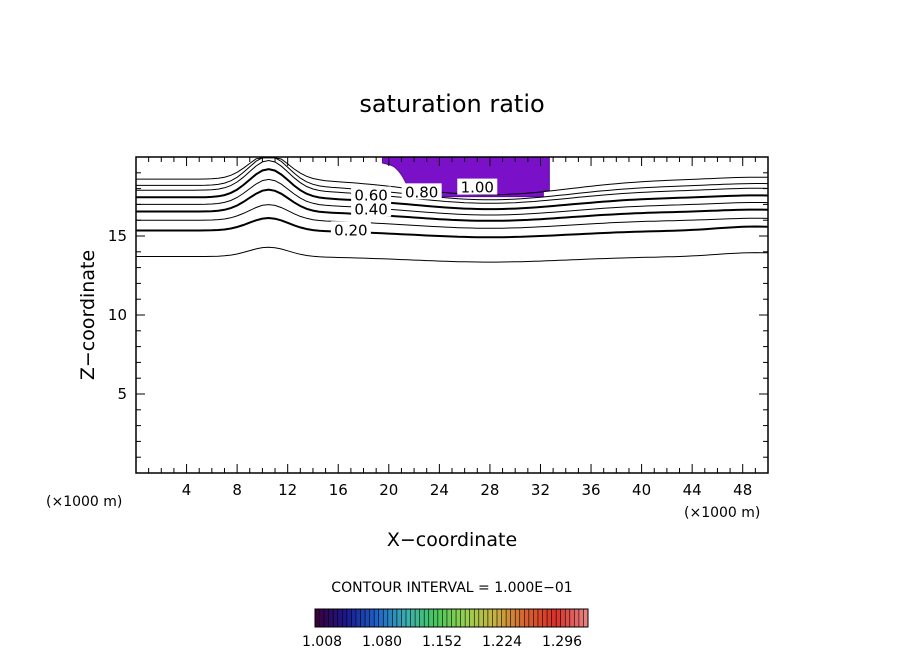 This screenshot has height=654, width=904. I want to click on contour-interval-text: CONTOUR INTERVAL = 1.000E−01, so click(451, 588).